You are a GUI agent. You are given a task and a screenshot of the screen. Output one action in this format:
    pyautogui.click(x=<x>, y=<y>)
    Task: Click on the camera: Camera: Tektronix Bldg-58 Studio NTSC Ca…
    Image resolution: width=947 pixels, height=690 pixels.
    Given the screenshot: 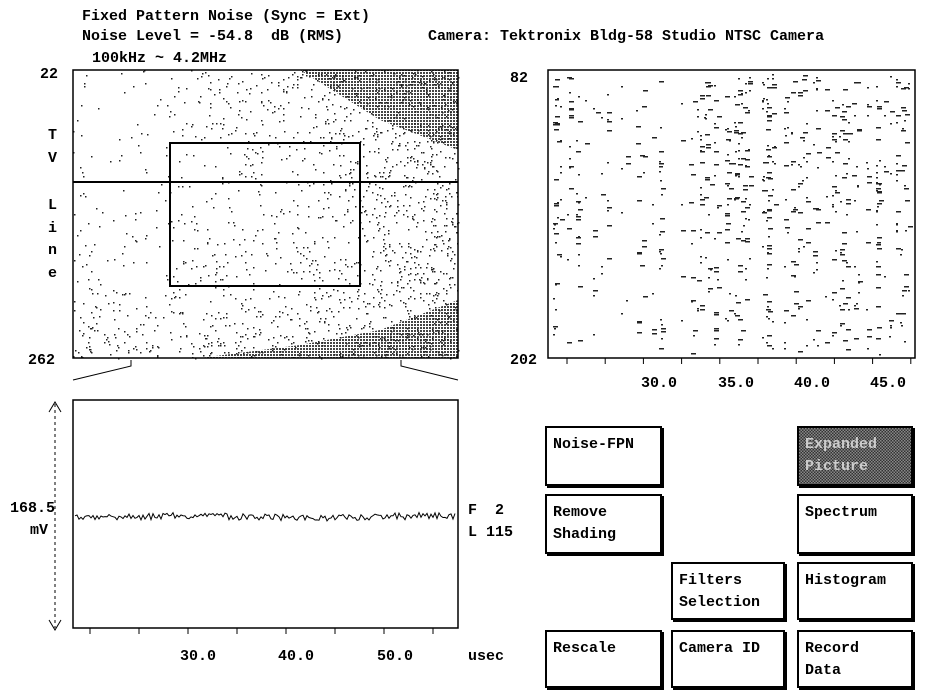 What is the action you would take?
    pyautogui.click(x=626, y=36)
    